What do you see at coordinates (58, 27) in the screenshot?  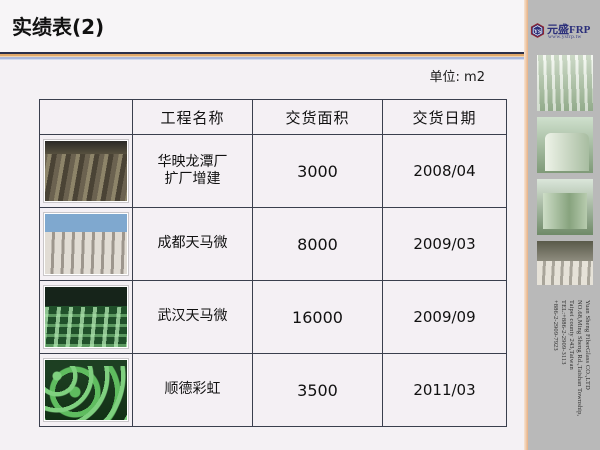 I see `page-title: 实绩表(2)` at bounding box center [58, 27].